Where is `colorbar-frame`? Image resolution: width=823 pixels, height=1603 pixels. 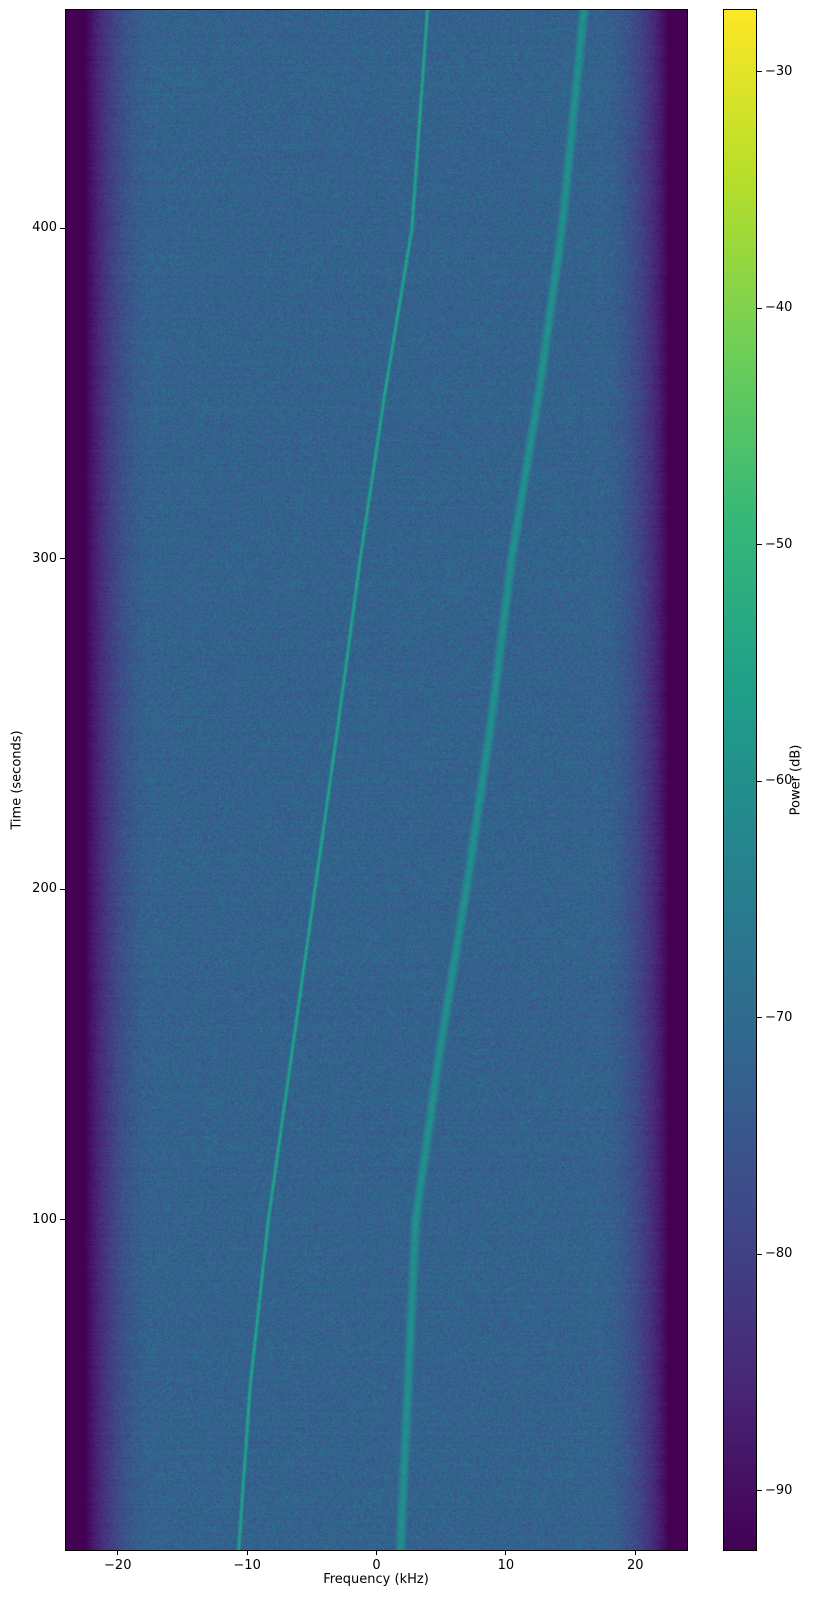
colorbar-frame is located at coordinates (740, 780).